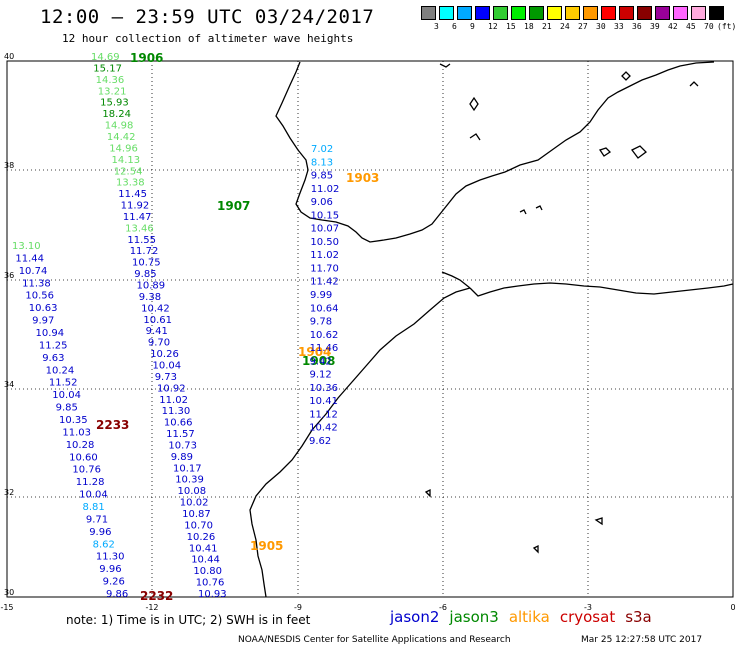 This screenshot has width=740, height=650. What do you see at coordinates (94, 507) in the screenshot?
I see `wave-height-value: 8.81` at bounding box center [94, 507].